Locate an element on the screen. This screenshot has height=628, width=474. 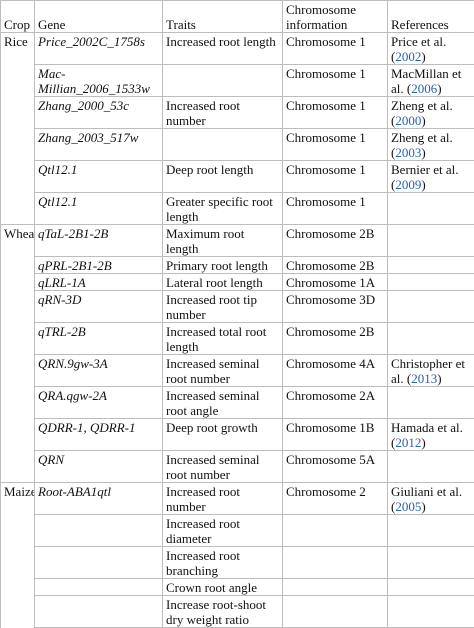
trait-cell: Increase root-shoot dry weight ratio is located at coordinates (223, 612).